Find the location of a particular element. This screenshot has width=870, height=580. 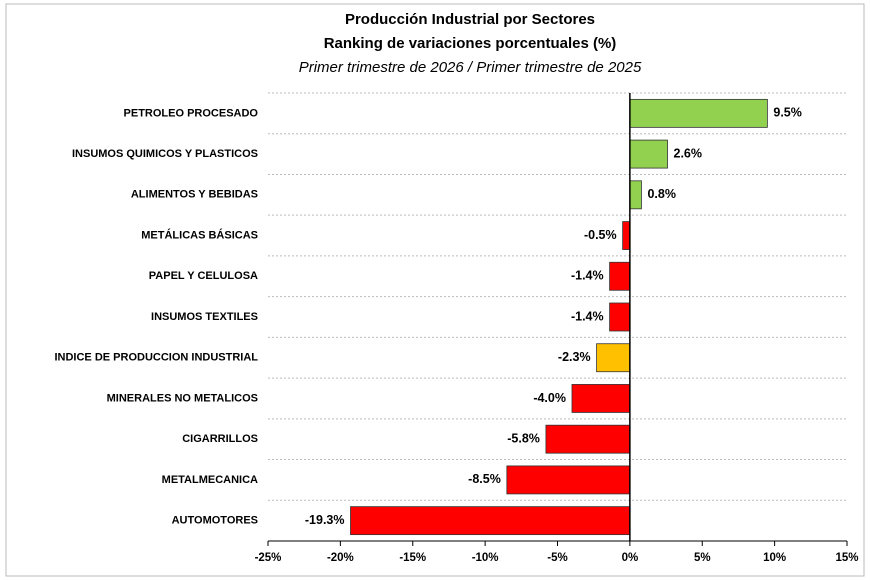

value-label: -8.5% is located at coordinates (484, 479).